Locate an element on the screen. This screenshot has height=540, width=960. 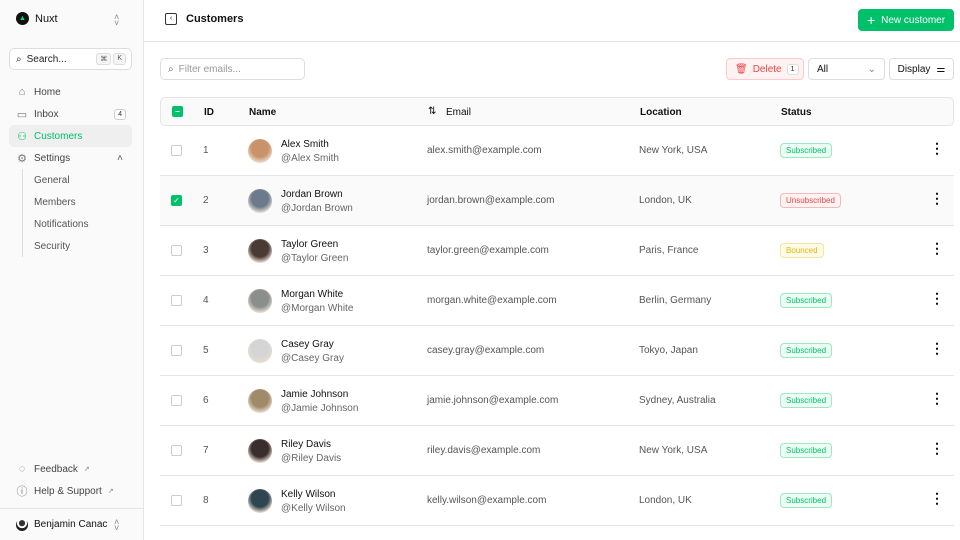
chevron-up-icon: ˄ is located at coordinates (120, 158).